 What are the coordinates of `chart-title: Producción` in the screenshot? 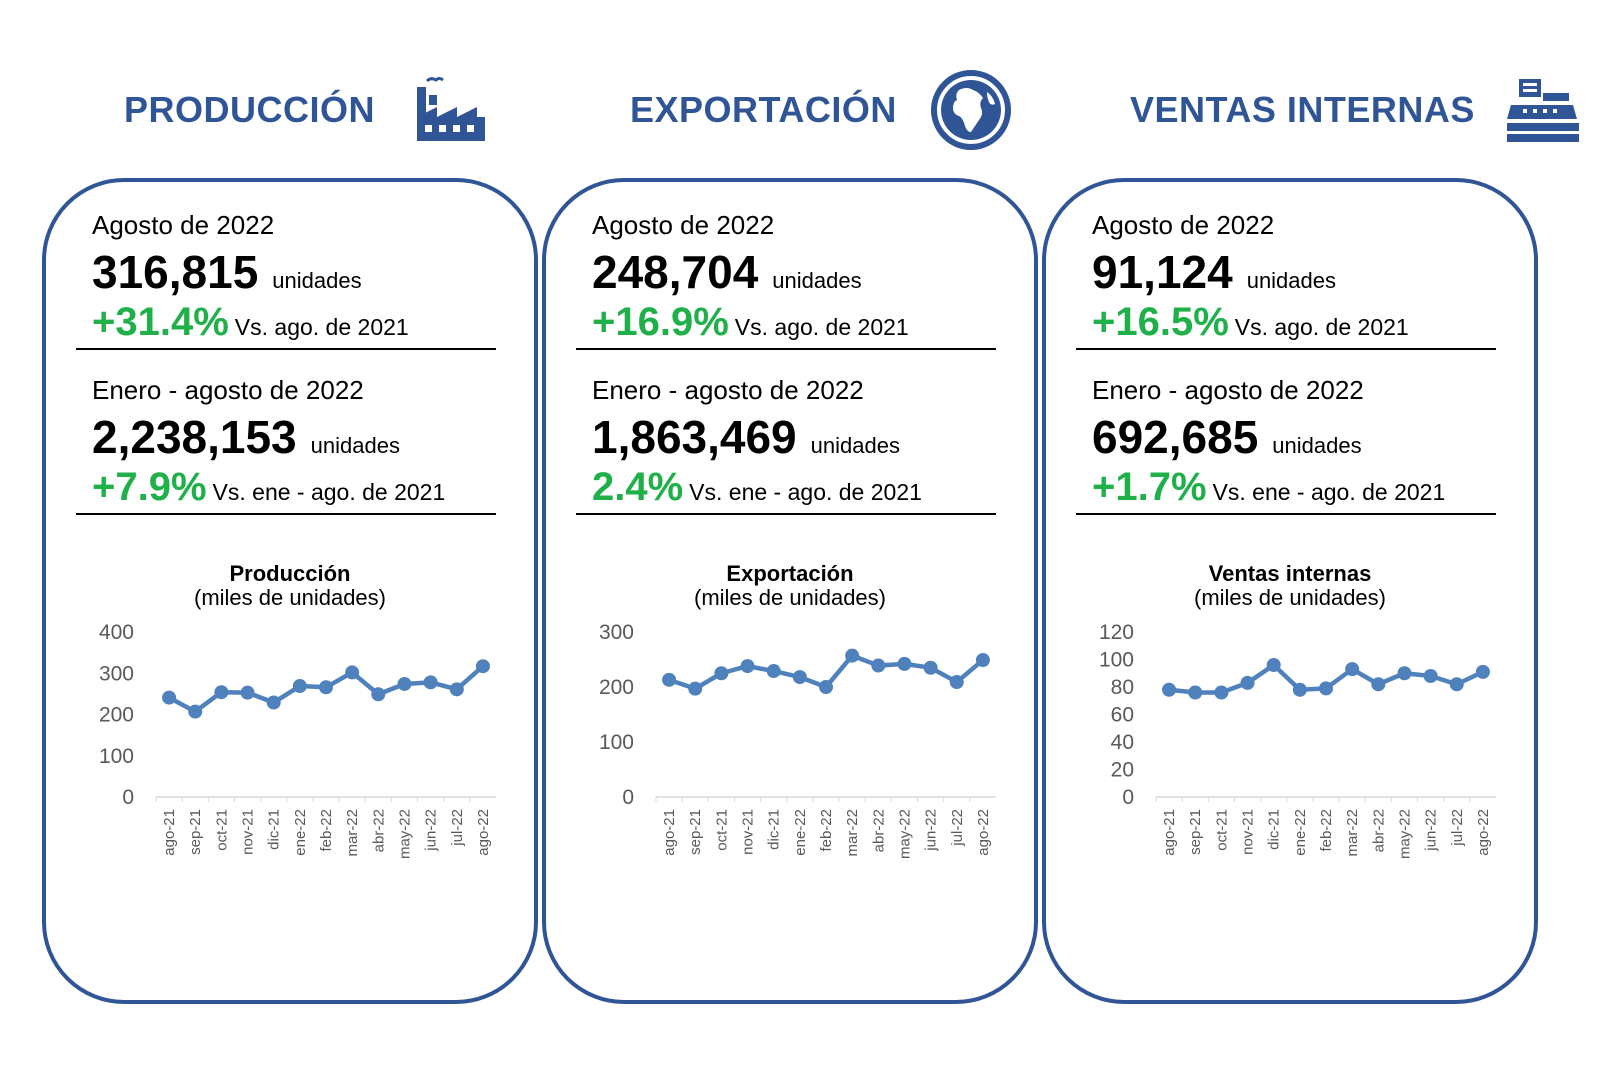 It's located at (290, 573).